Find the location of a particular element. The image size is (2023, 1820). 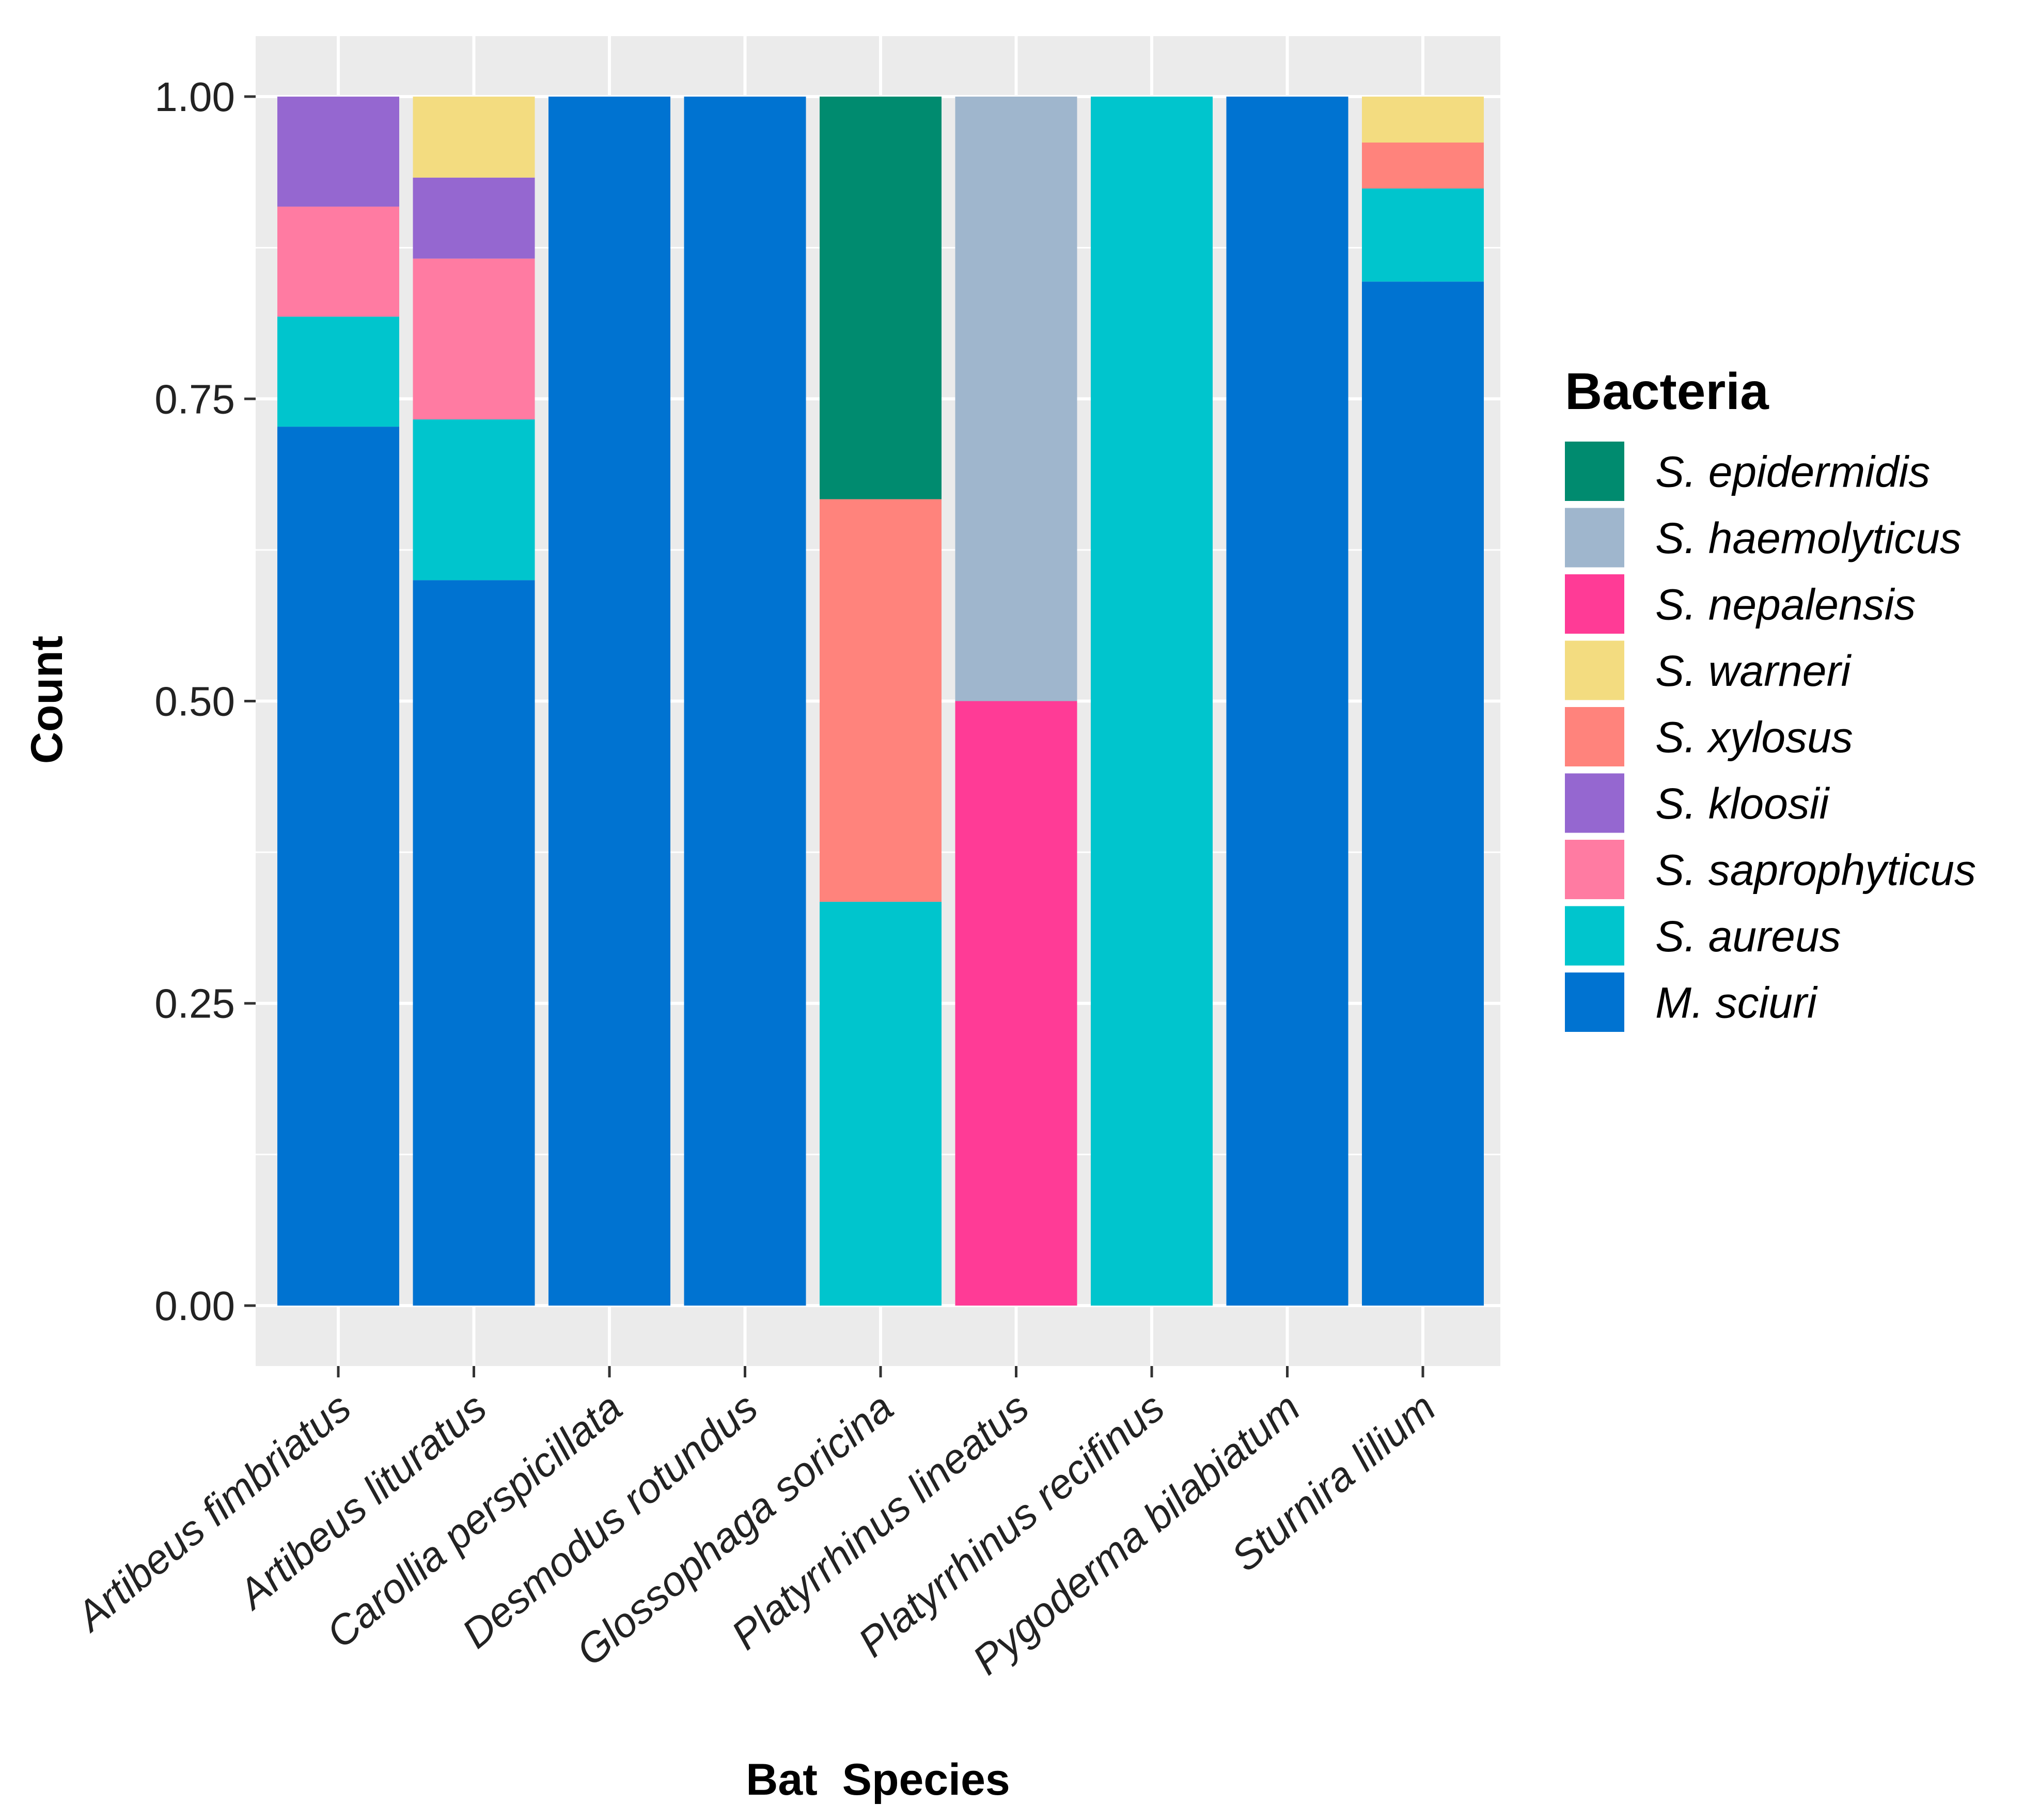

bar-segment-s-epidermidis is located at coordinates (881, 298).